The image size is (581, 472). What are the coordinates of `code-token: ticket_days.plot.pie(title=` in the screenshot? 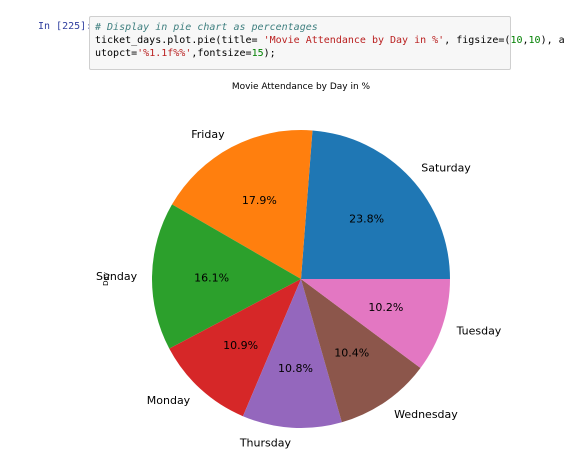 It's located at (179, 40).